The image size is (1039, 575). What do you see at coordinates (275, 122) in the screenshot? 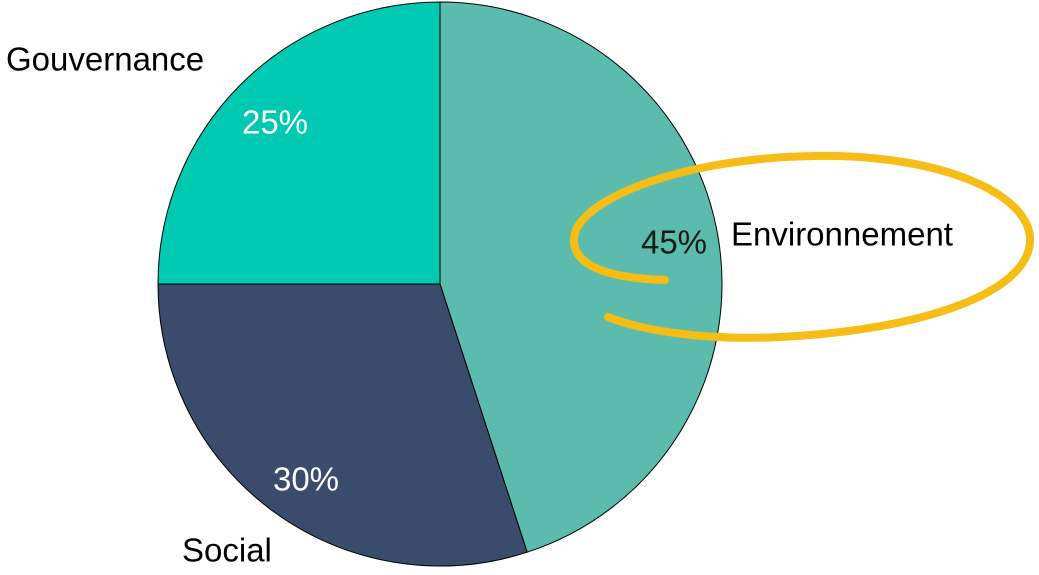
I see `slice-value-label-gouvernance: 25%` at bounding box center [275, 122].